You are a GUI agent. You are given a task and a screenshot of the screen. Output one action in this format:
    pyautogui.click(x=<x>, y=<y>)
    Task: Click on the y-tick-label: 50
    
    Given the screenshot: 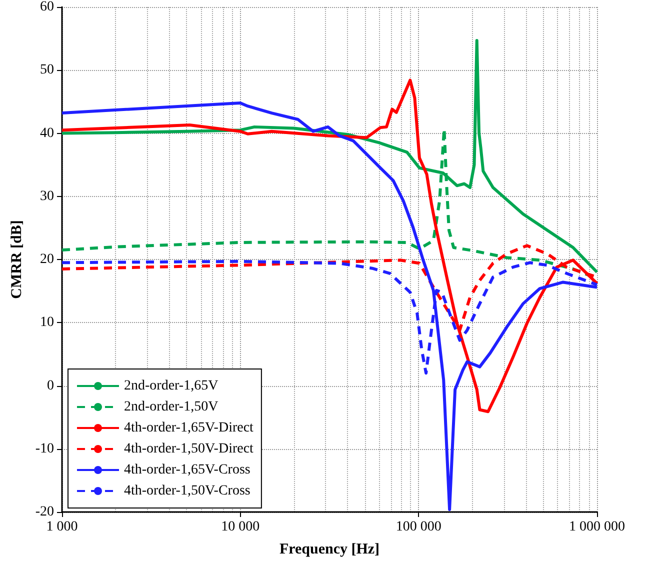 What is the action you would take?
    pyautogui.click(x=47, y=70)
    